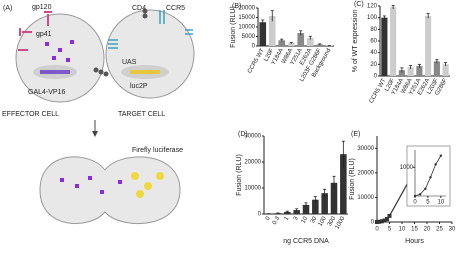 The width and height of the screenshot is (474, 258). What do you see at coordinates (414, 241) in the screenshot?
I see `x-axis-label: Hours` at bounding box center [414, 241].